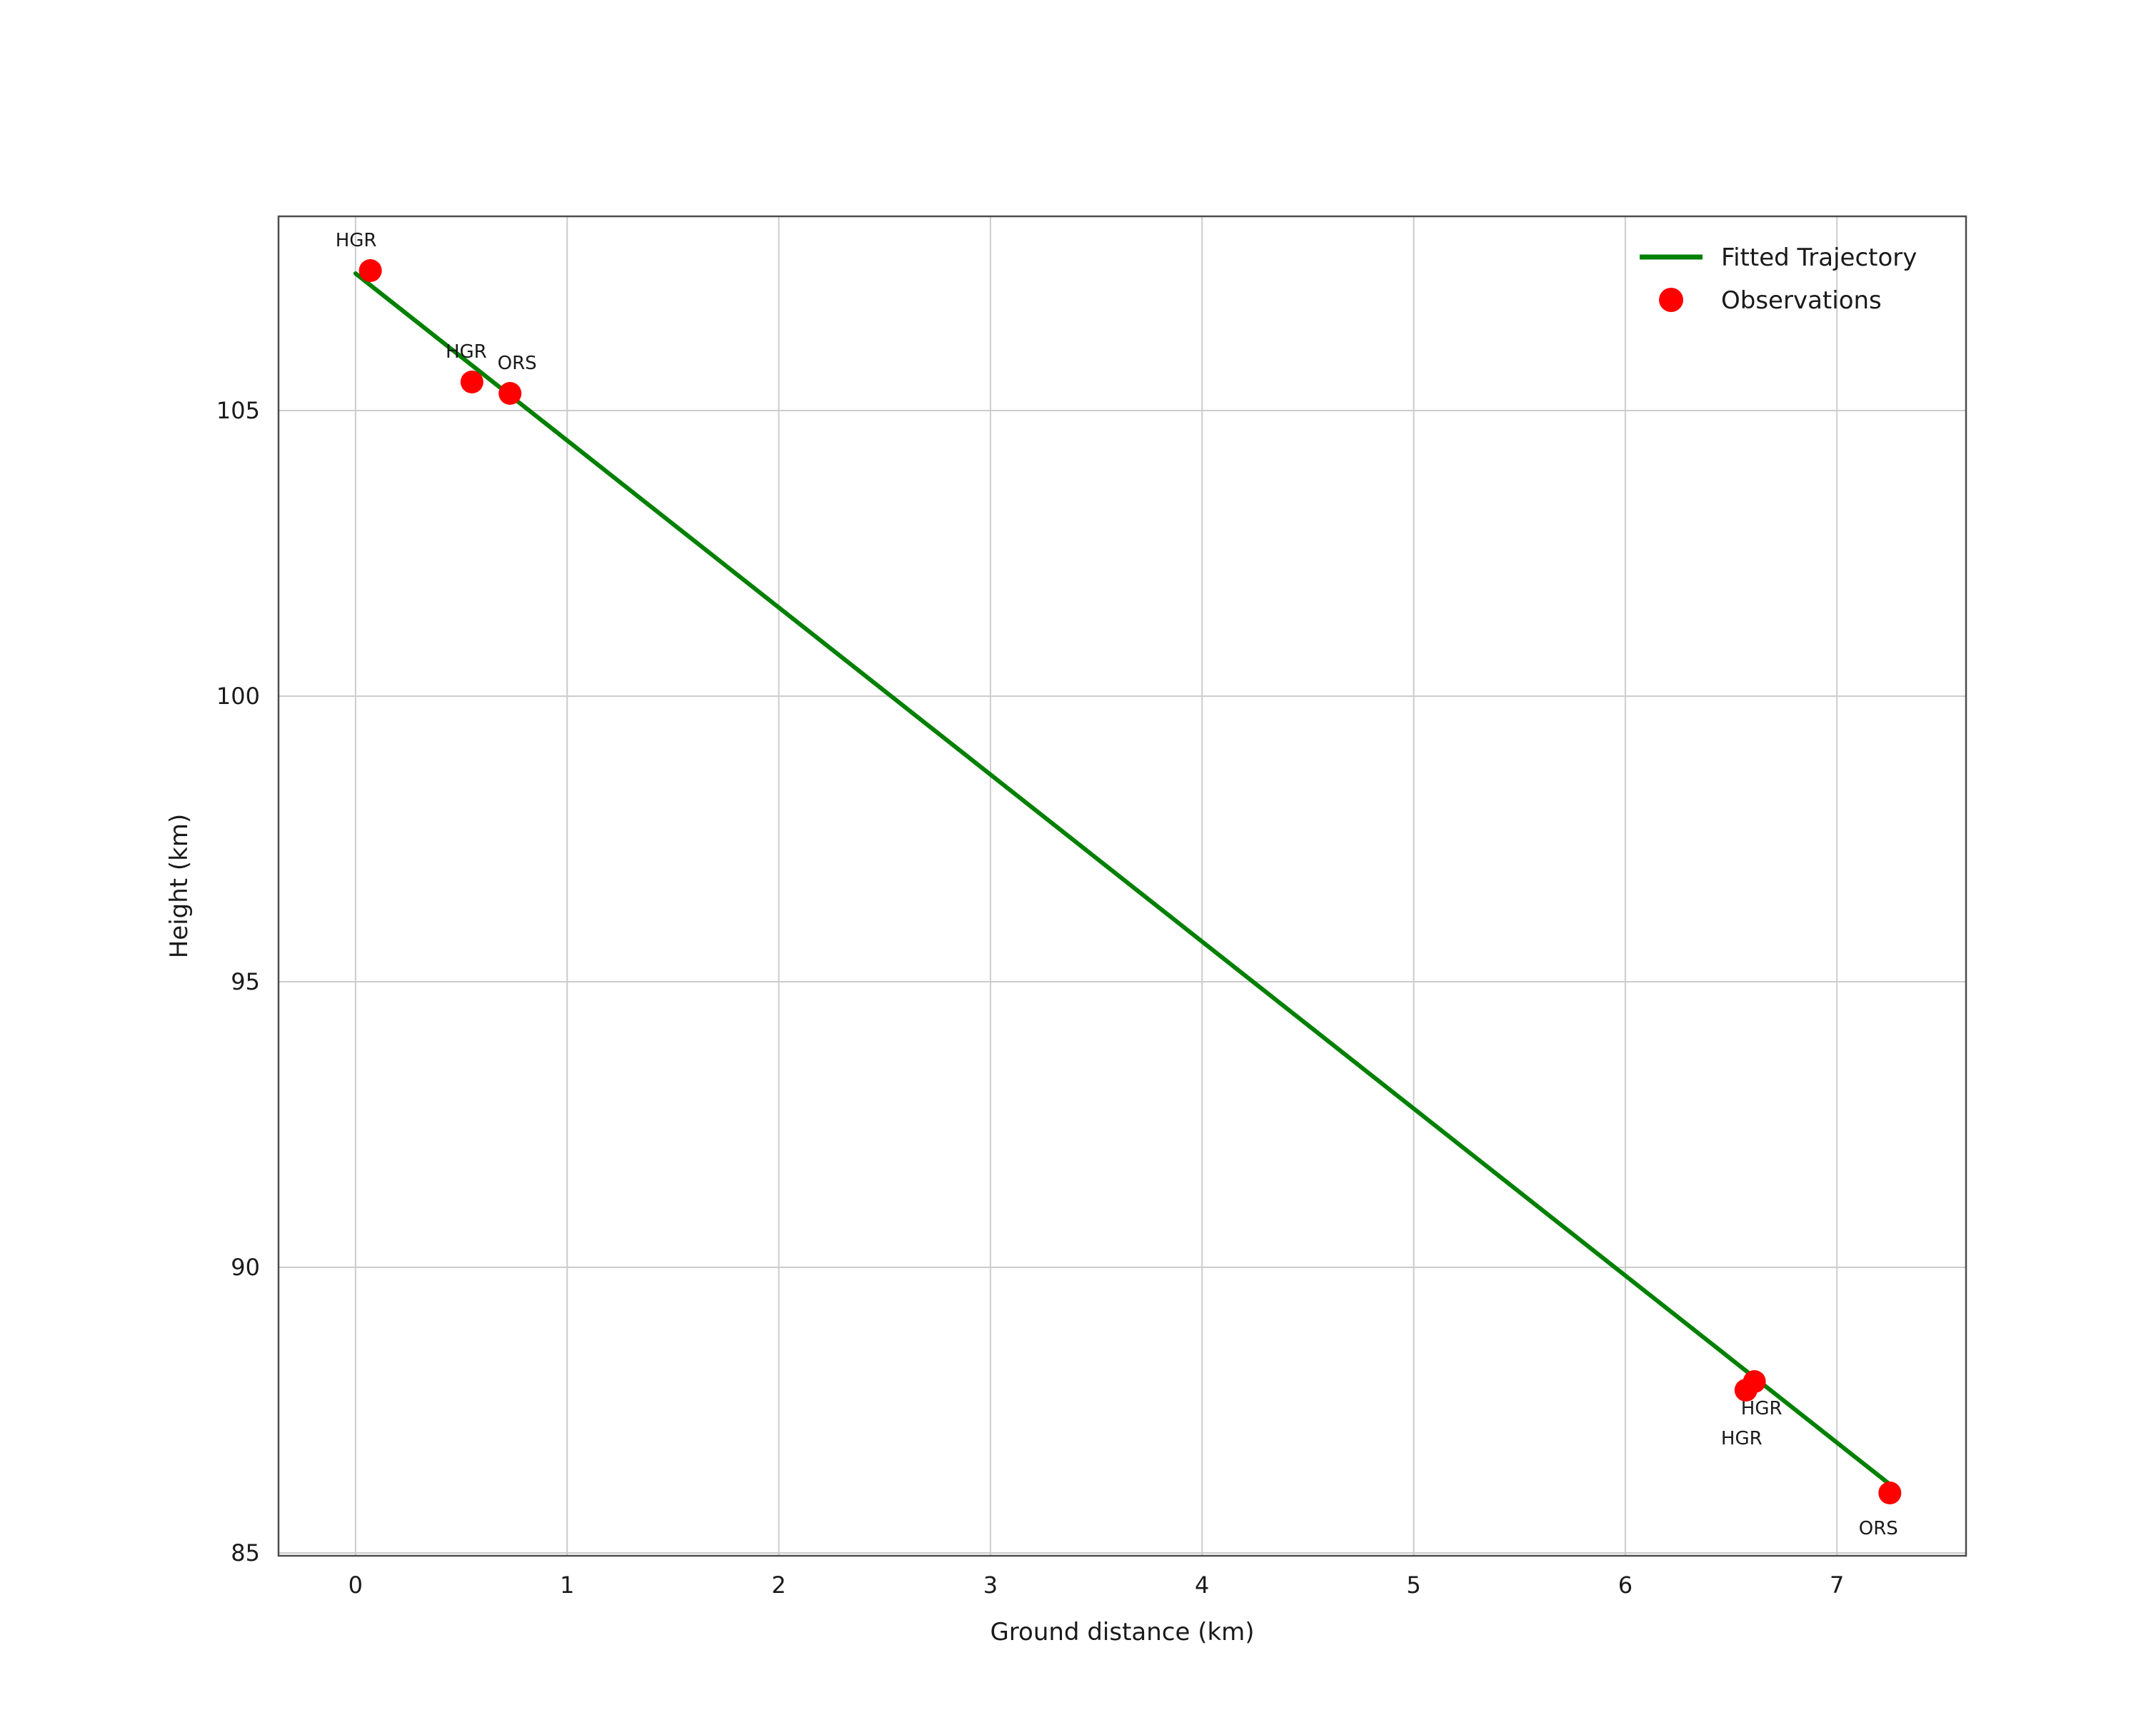  Describe the element at coordinates (1626, 1585) in the screenshot. I see `x-tick-label: 6` at that location.